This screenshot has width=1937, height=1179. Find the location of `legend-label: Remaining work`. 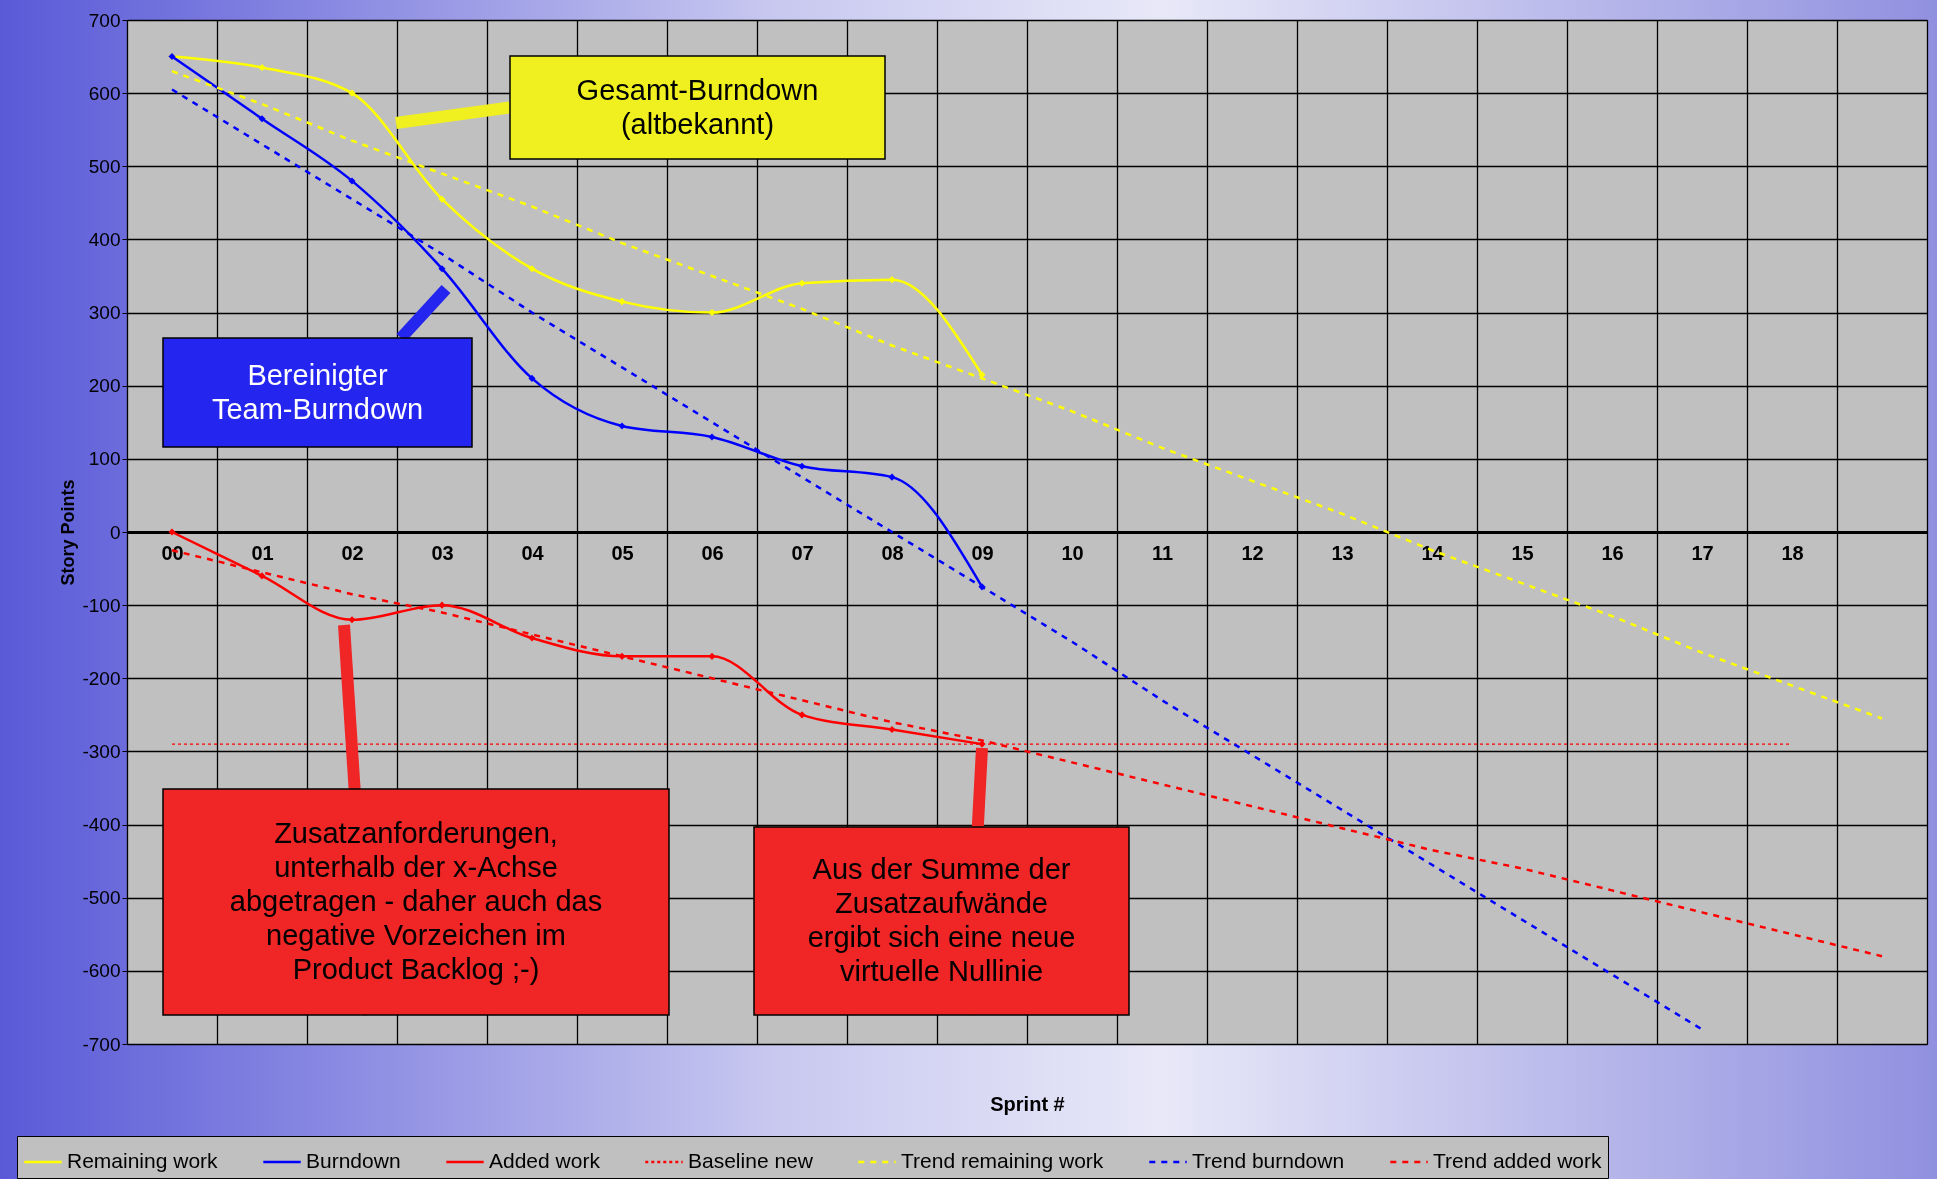

legend-label: Remaining work is located at coordinates (143, 1160).